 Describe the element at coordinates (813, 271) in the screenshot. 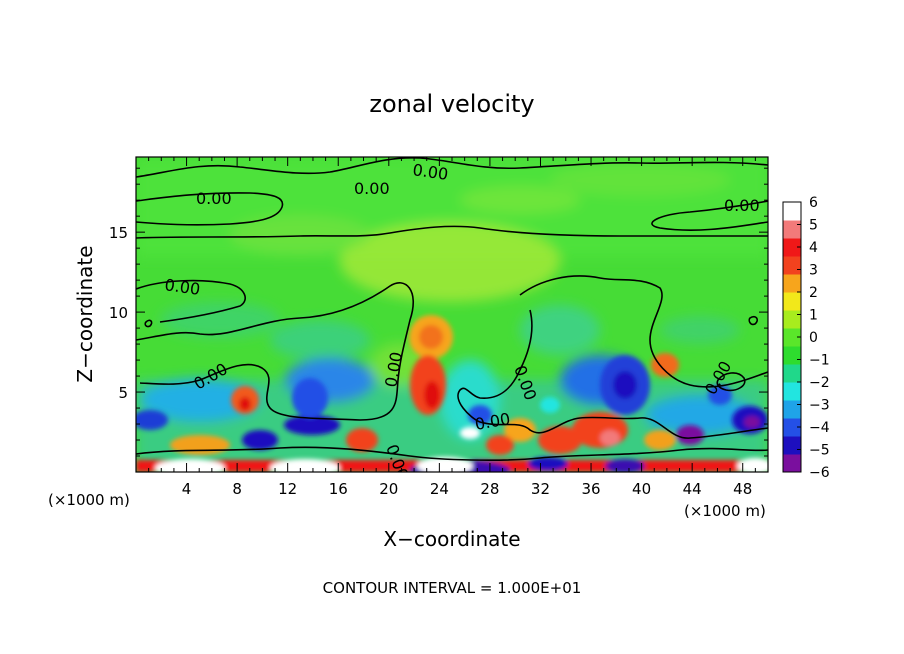

I see `colorbar-tick-label: 3` at that location.